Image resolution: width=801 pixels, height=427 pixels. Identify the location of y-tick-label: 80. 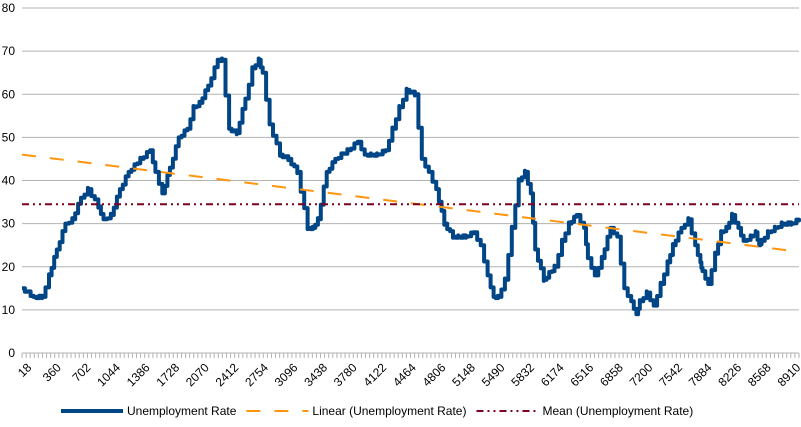
(9, 8).